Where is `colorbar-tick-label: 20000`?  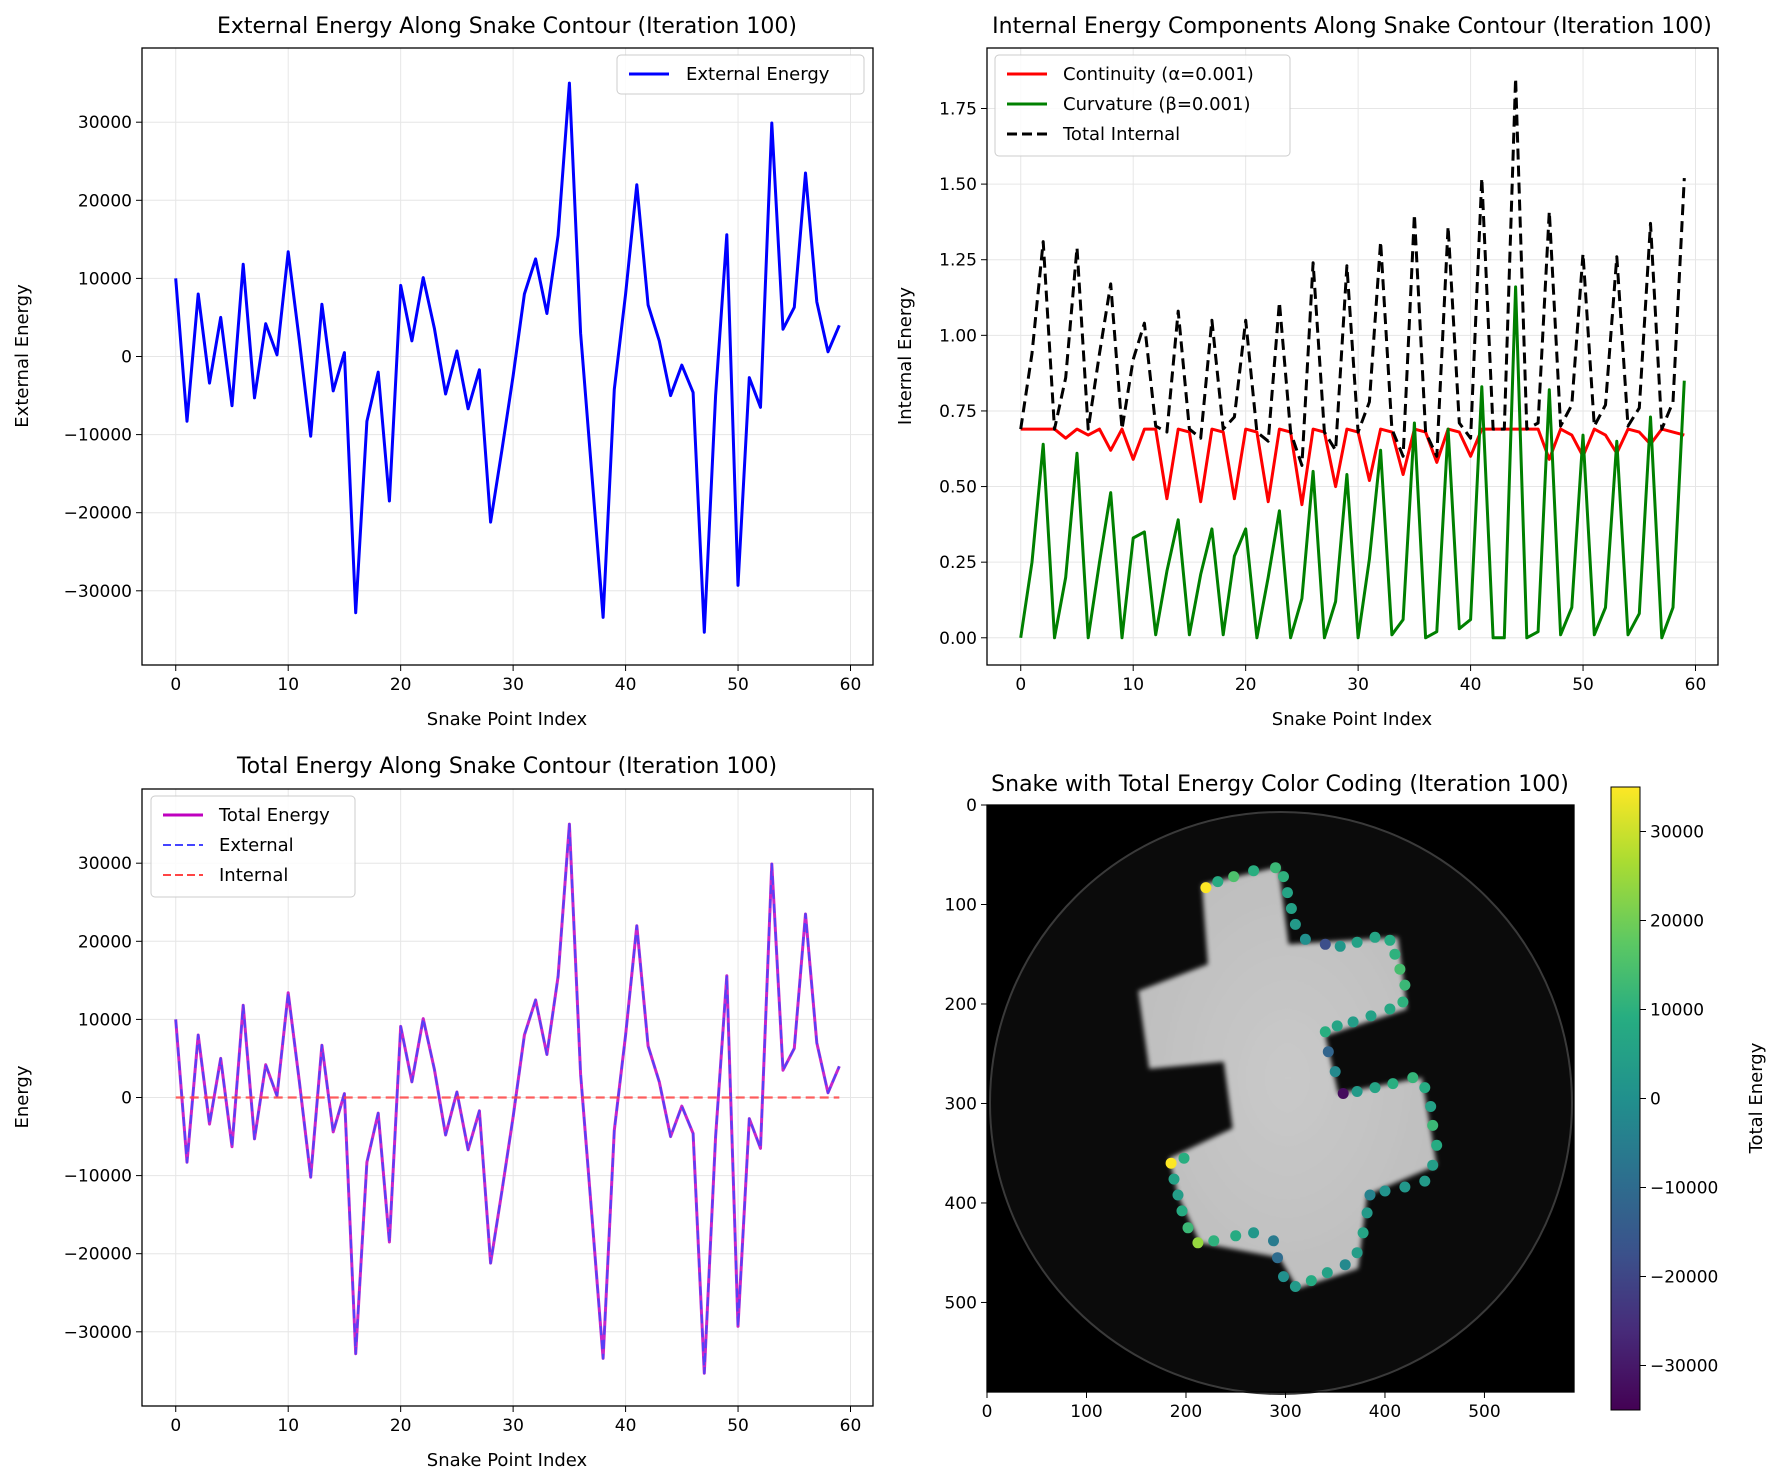
colorbar-tick-label: 20000 is located at coordinates (1677, 922).